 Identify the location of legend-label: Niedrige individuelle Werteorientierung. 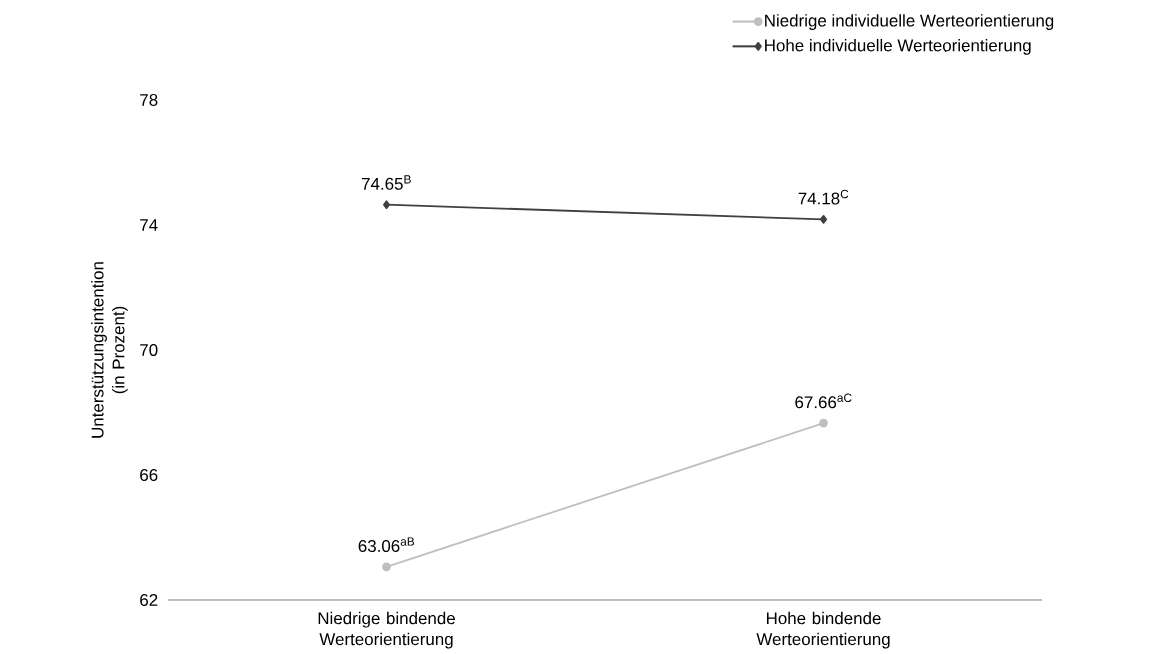
(909, 22).